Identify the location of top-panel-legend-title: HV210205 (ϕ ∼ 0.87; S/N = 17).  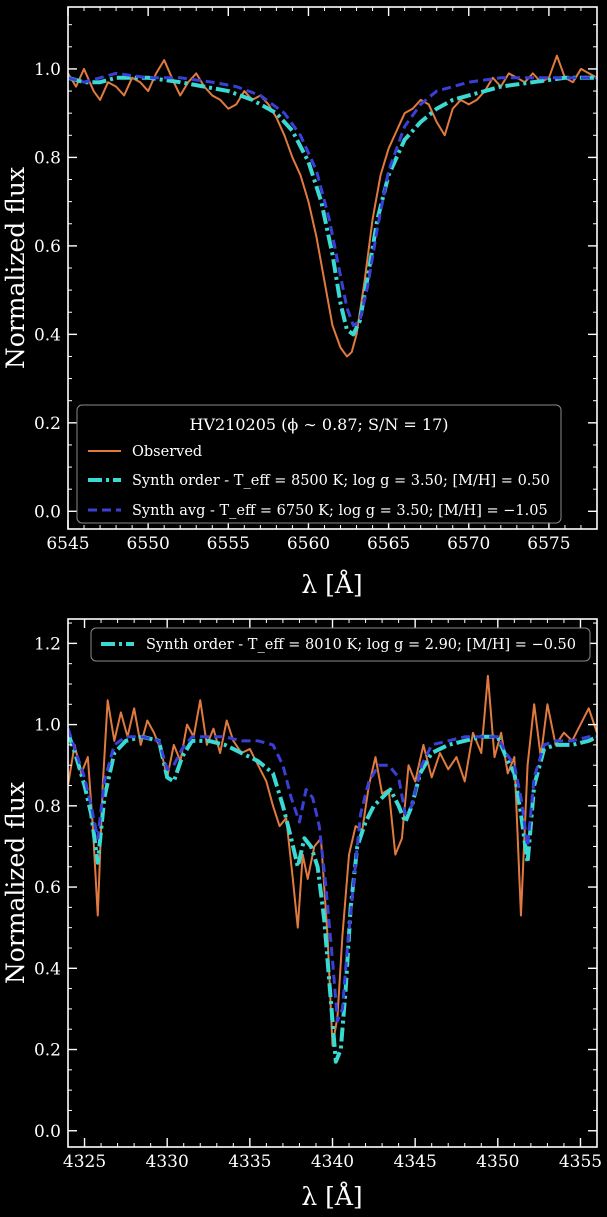
(318, 424).